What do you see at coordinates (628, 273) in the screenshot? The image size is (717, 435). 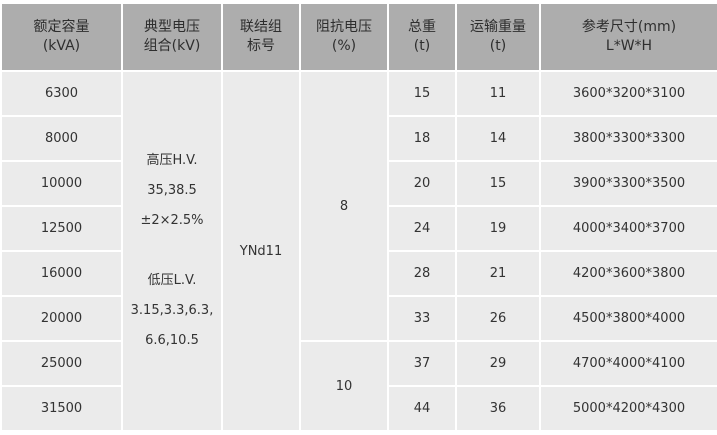 I see `size-cell: 4200*3600*3800` at bounding box center [628, 273].